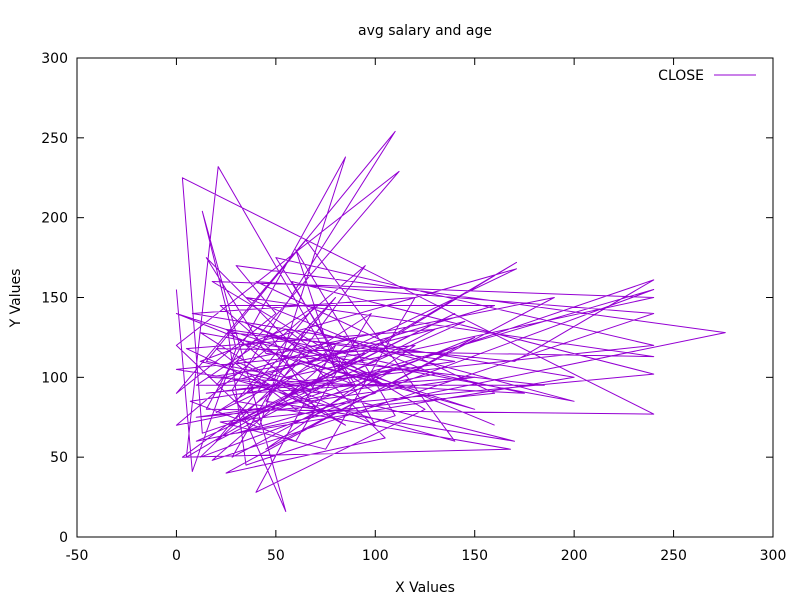 The height and width of the screenshot is (600, 800). I want to click on x-tick-label: 0, so click(176, 556).